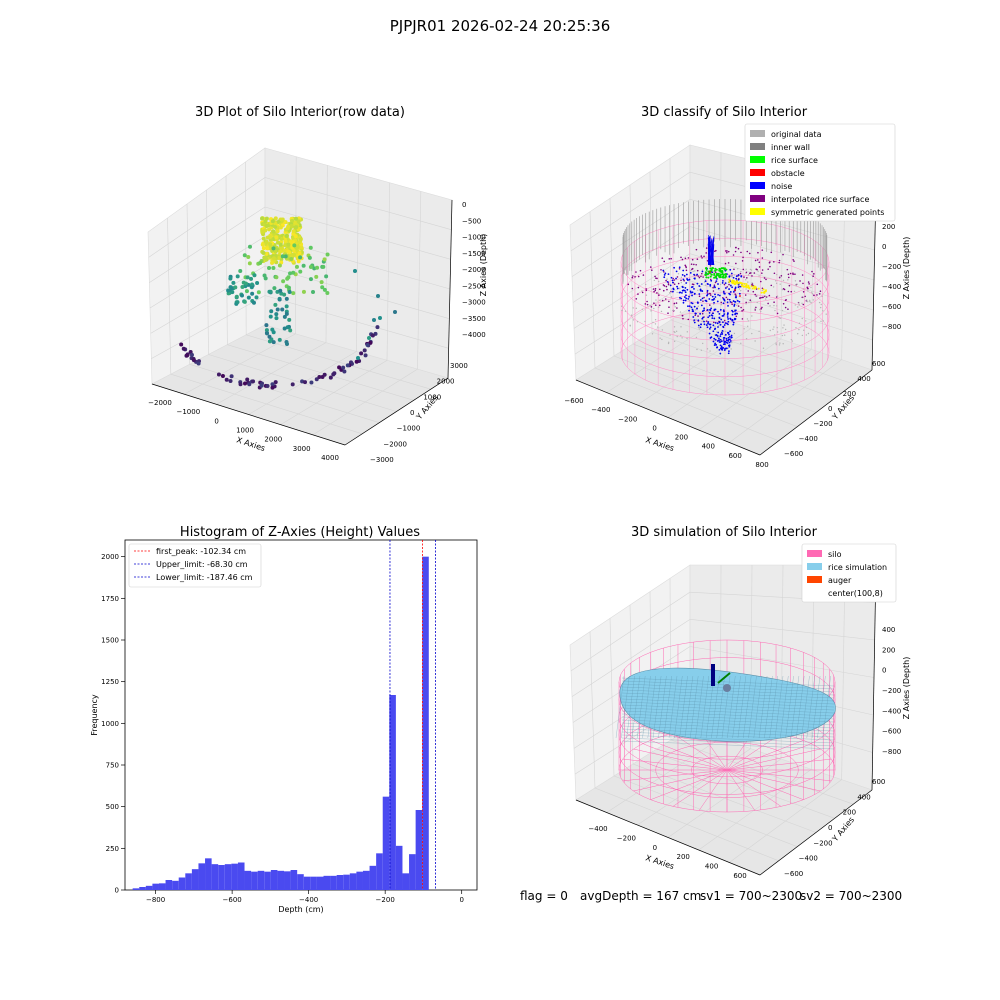  Describe the element at coordinates (110, 599) in the screenshot. I see `chart-3-y-tick-label: 1750` at that location.